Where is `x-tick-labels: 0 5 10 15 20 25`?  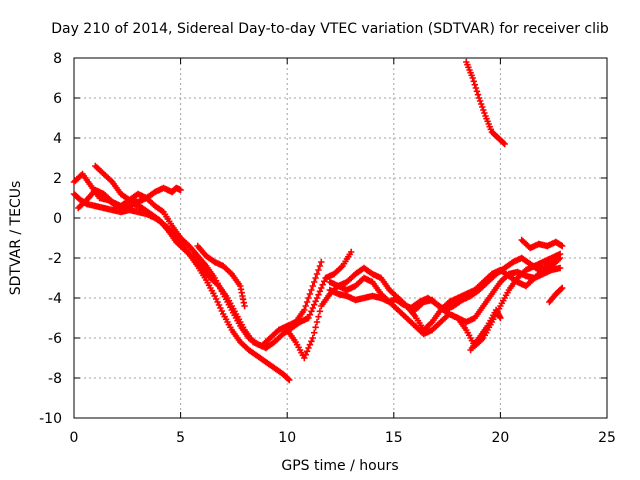
x-tick-labels: 0 5 10 15 20 25 is located at coordinates (343, 438).